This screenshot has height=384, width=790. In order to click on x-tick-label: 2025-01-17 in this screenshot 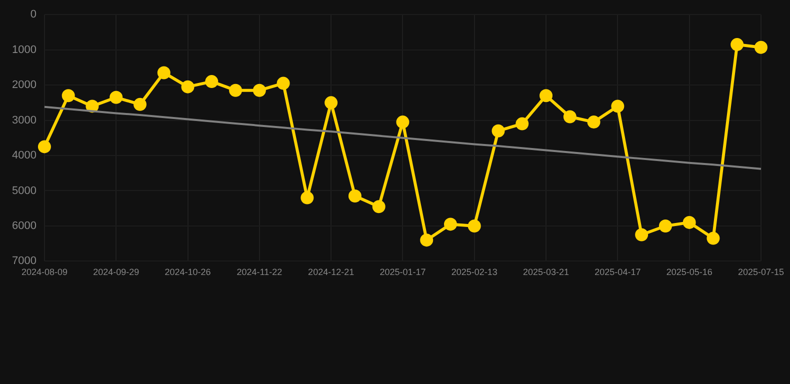, I will do `click(403, 272)`.